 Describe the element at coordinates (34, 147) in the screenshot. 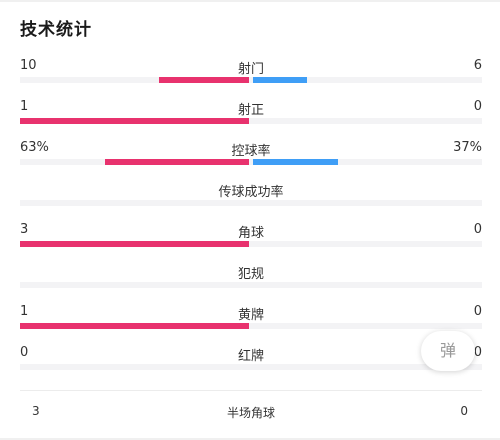

I see `home-value: 63%` at that location.